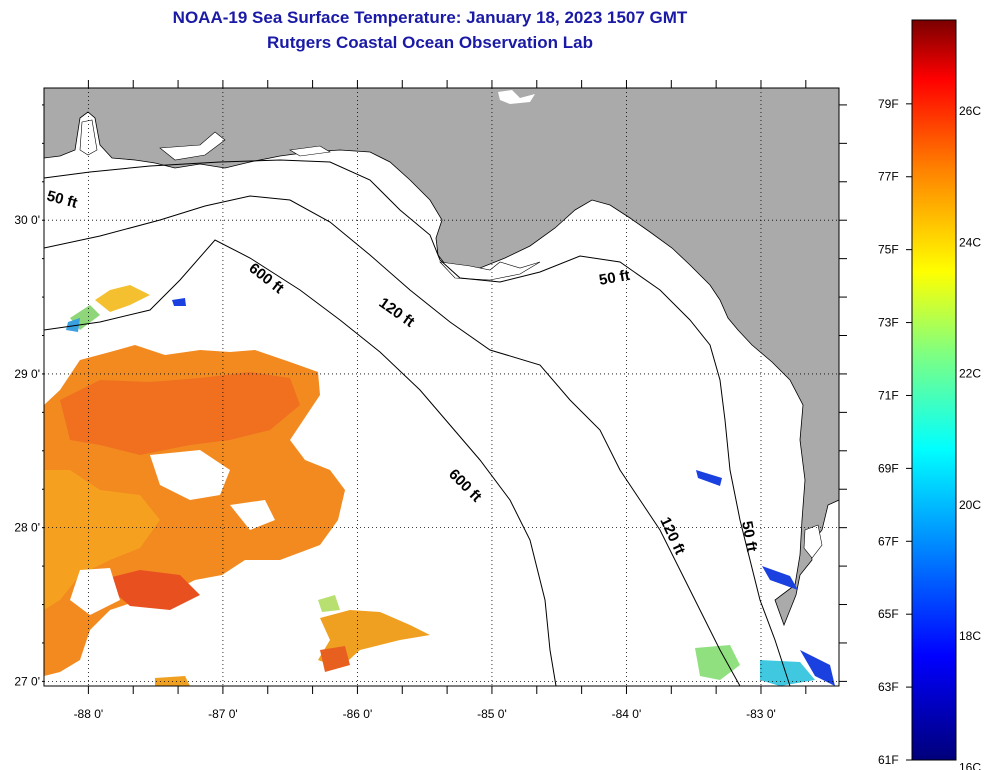  Describe the element at coordinates (27, 681) in the screenshot. I see `lat-tick-label: 27 0'` at that location.